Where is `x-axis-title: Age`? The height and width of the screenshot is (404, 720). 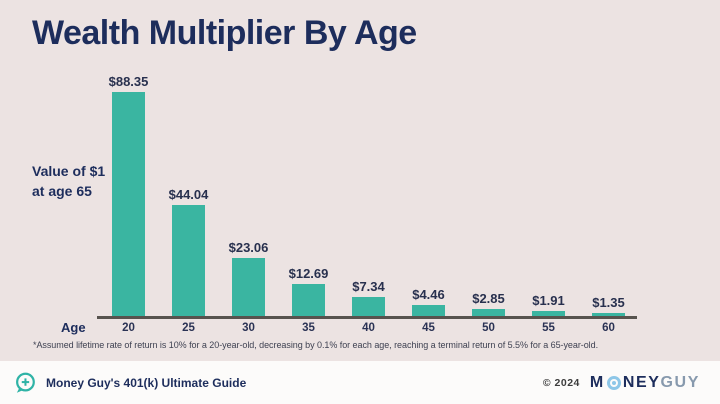
x-axis-title: Age is located at coordinates (73, 327).